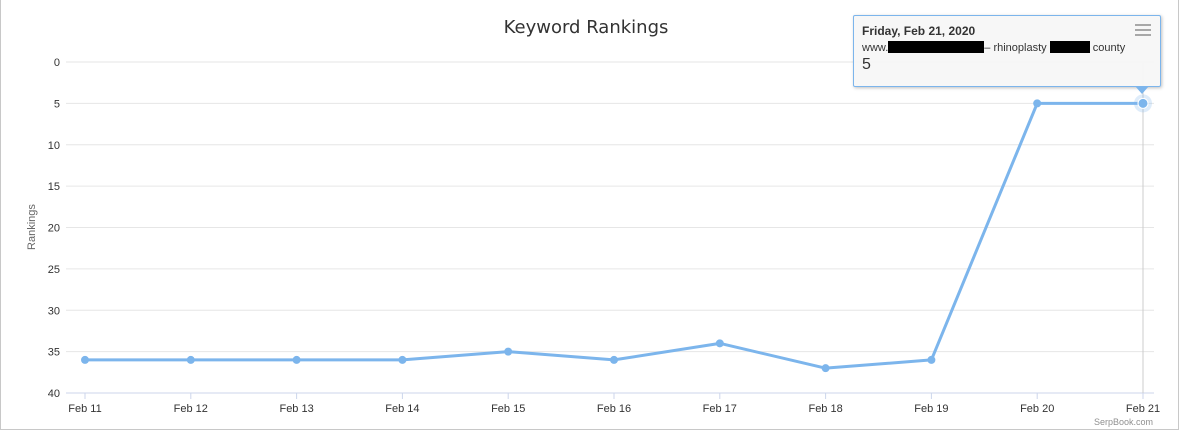  Describe the element at coordinates (1142, 90) in the screenshot. I see `tooltip-pointer` at that location.